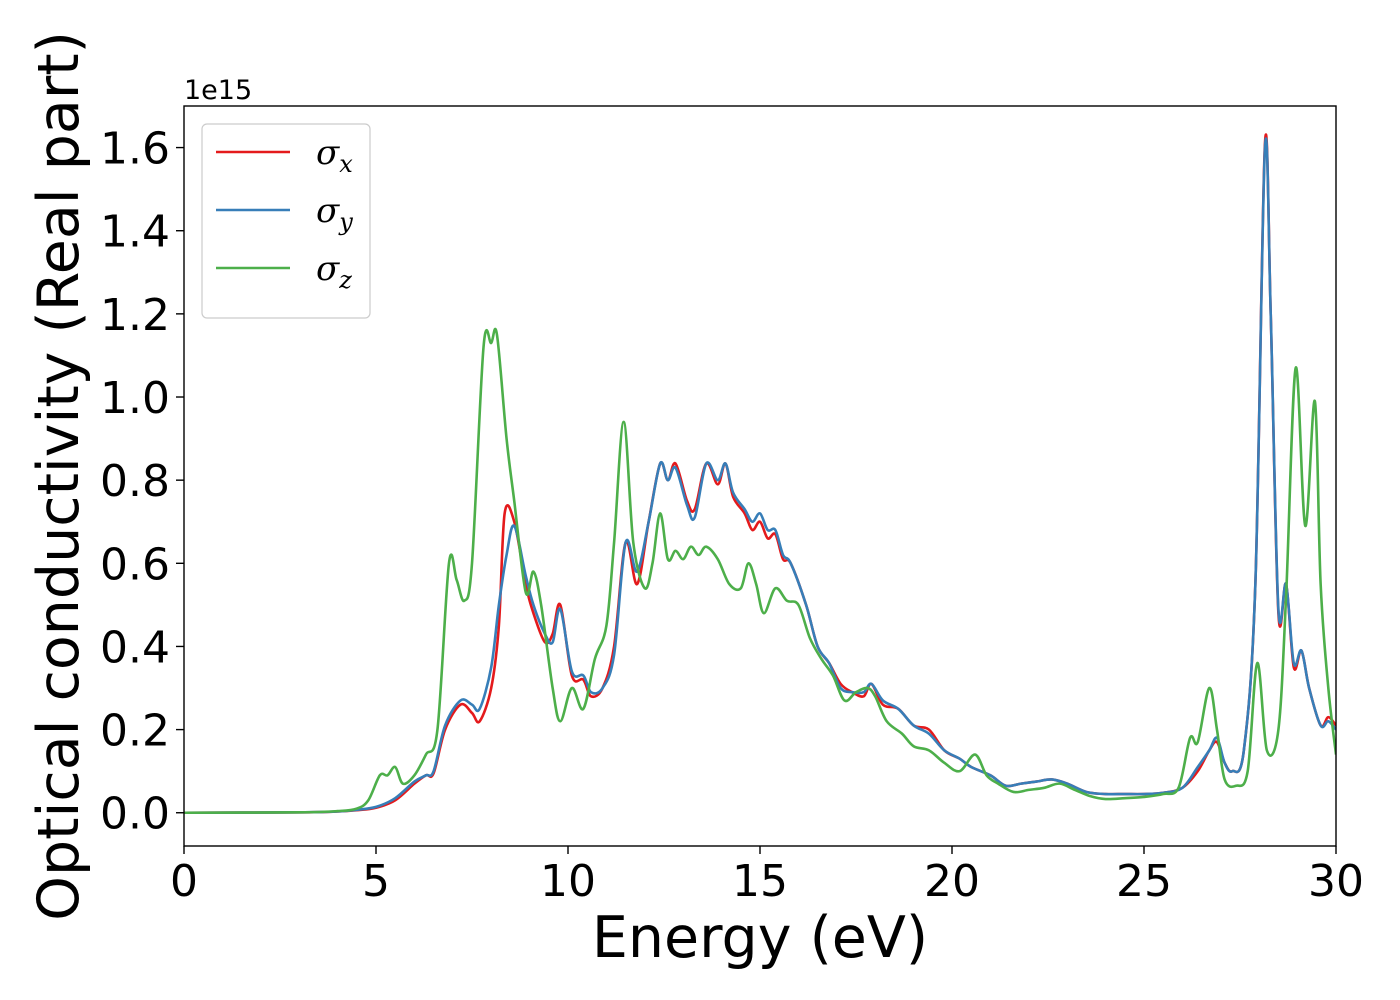 The height and width of the screenshot is (1000, 1400). Describe the element at coordinates (135, 315) in the screenshot. I see `y-tick-label: 1.2` at that location.